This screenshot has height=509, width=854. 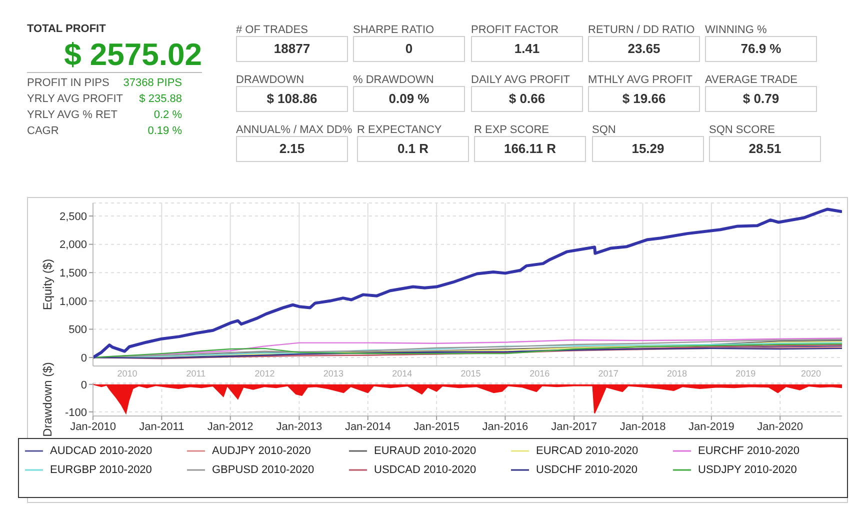 What do you see at coordinates (73, 302) in the screenshot?
I see `y-tick-label: 1,000` at bounding box center [73, 302].